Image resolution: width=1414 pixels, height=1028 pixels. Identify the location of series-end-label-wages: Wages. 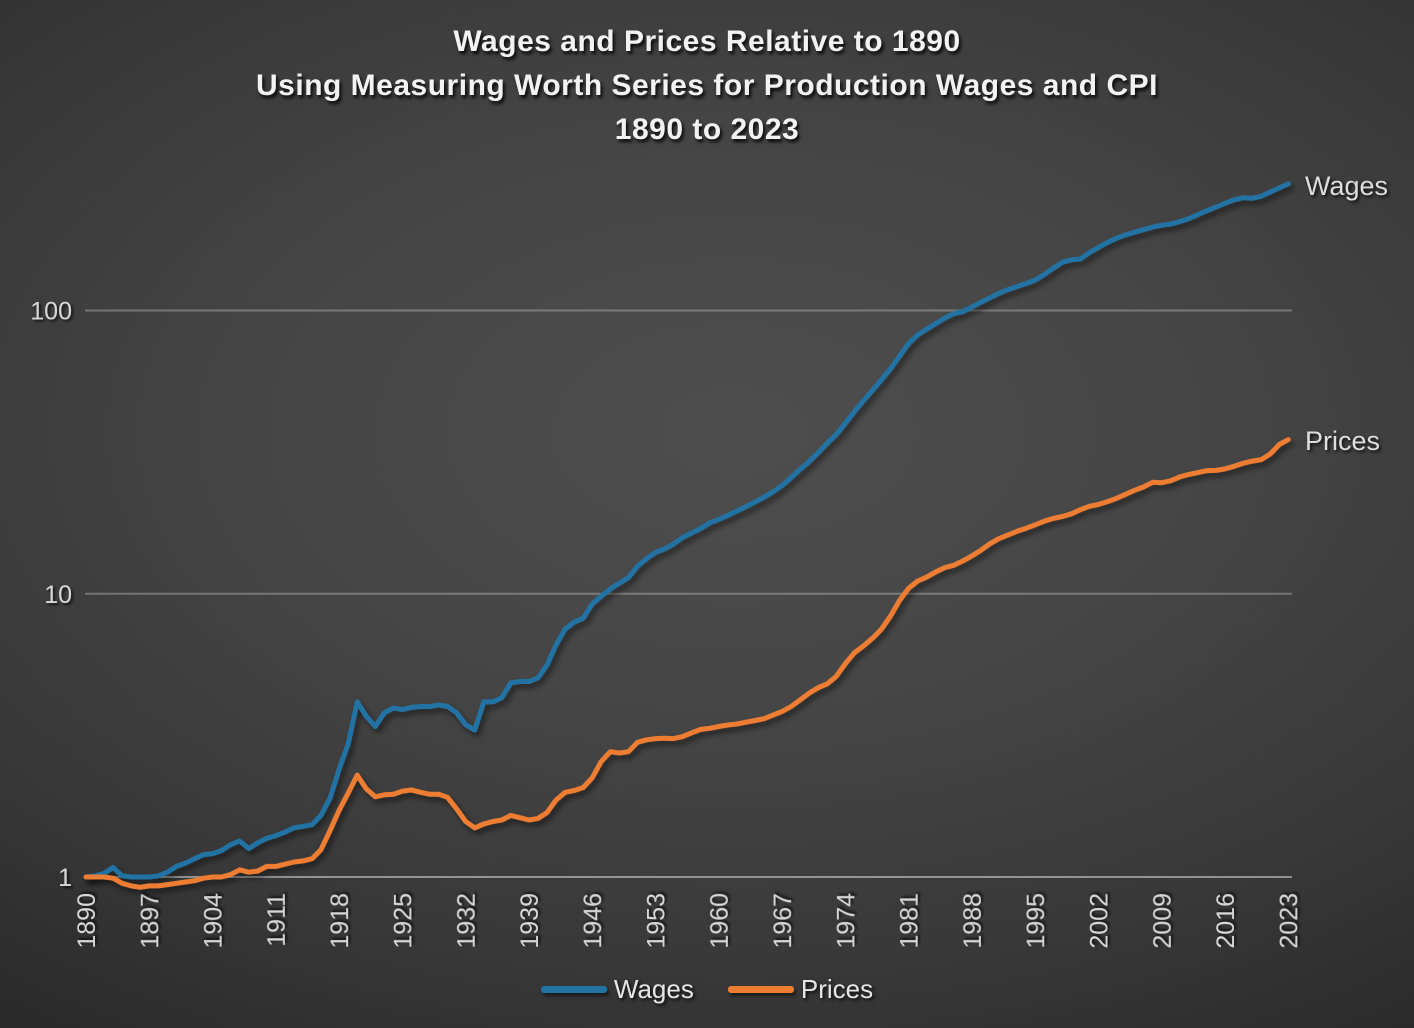
(1347, 186).